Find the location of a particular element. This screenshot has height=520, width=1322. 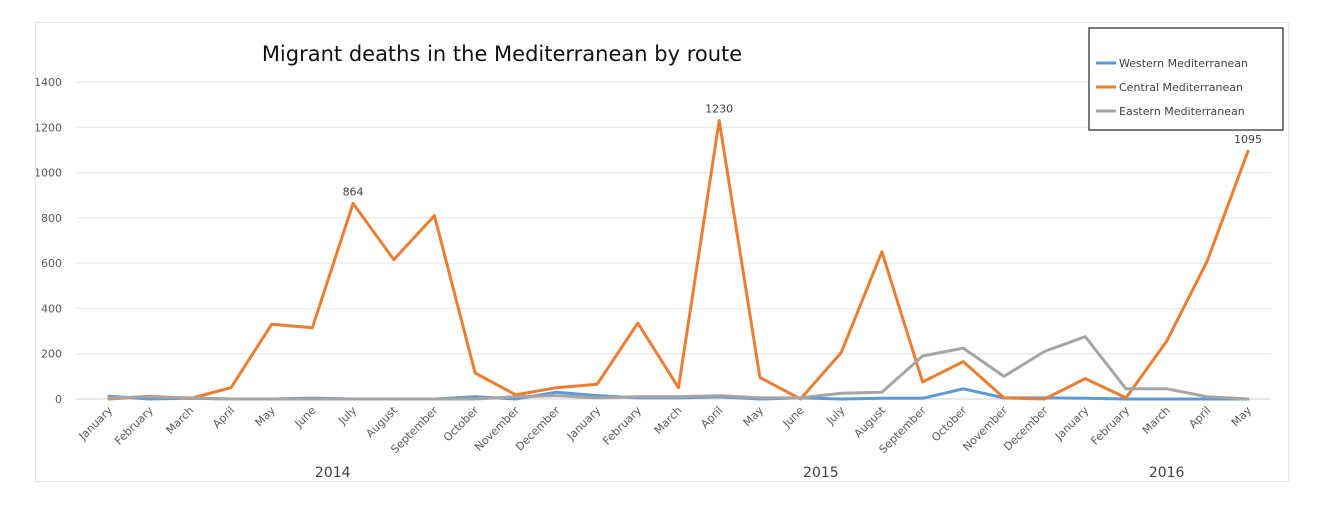

year-label: 2015 is located at coordinates (821, 473).